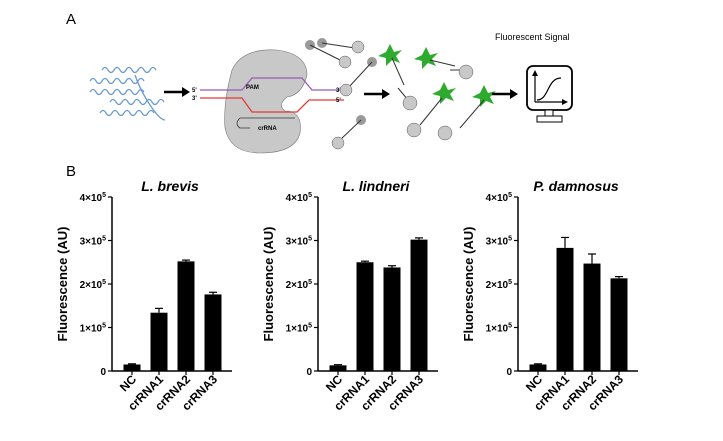 The width and height of the screenshot is (723, 441). What do you see at coordinates (194, 99) in the screenshot?
I see `three-prime-label: 3'` at bounding box center [194, 99].